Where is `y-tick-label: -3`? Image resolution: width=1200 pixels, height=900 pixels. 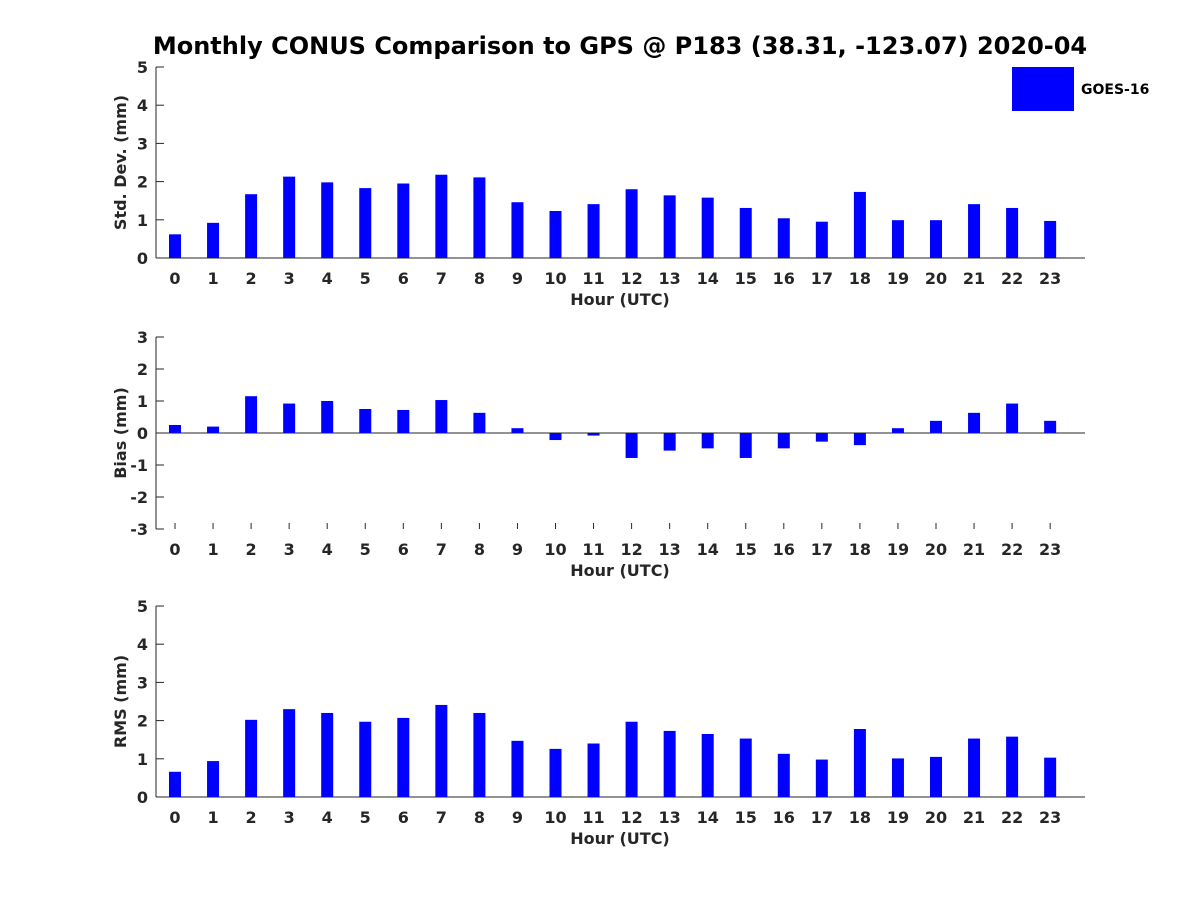
y-tick-label: -3 is located at coordinates (139, 529).